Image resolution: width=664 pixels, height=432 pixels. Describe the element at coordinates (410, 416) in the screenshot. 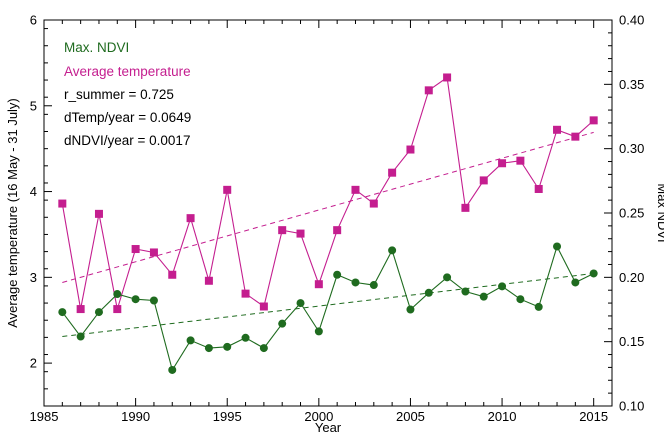

I see `x-tick-label: 2005` at that location.